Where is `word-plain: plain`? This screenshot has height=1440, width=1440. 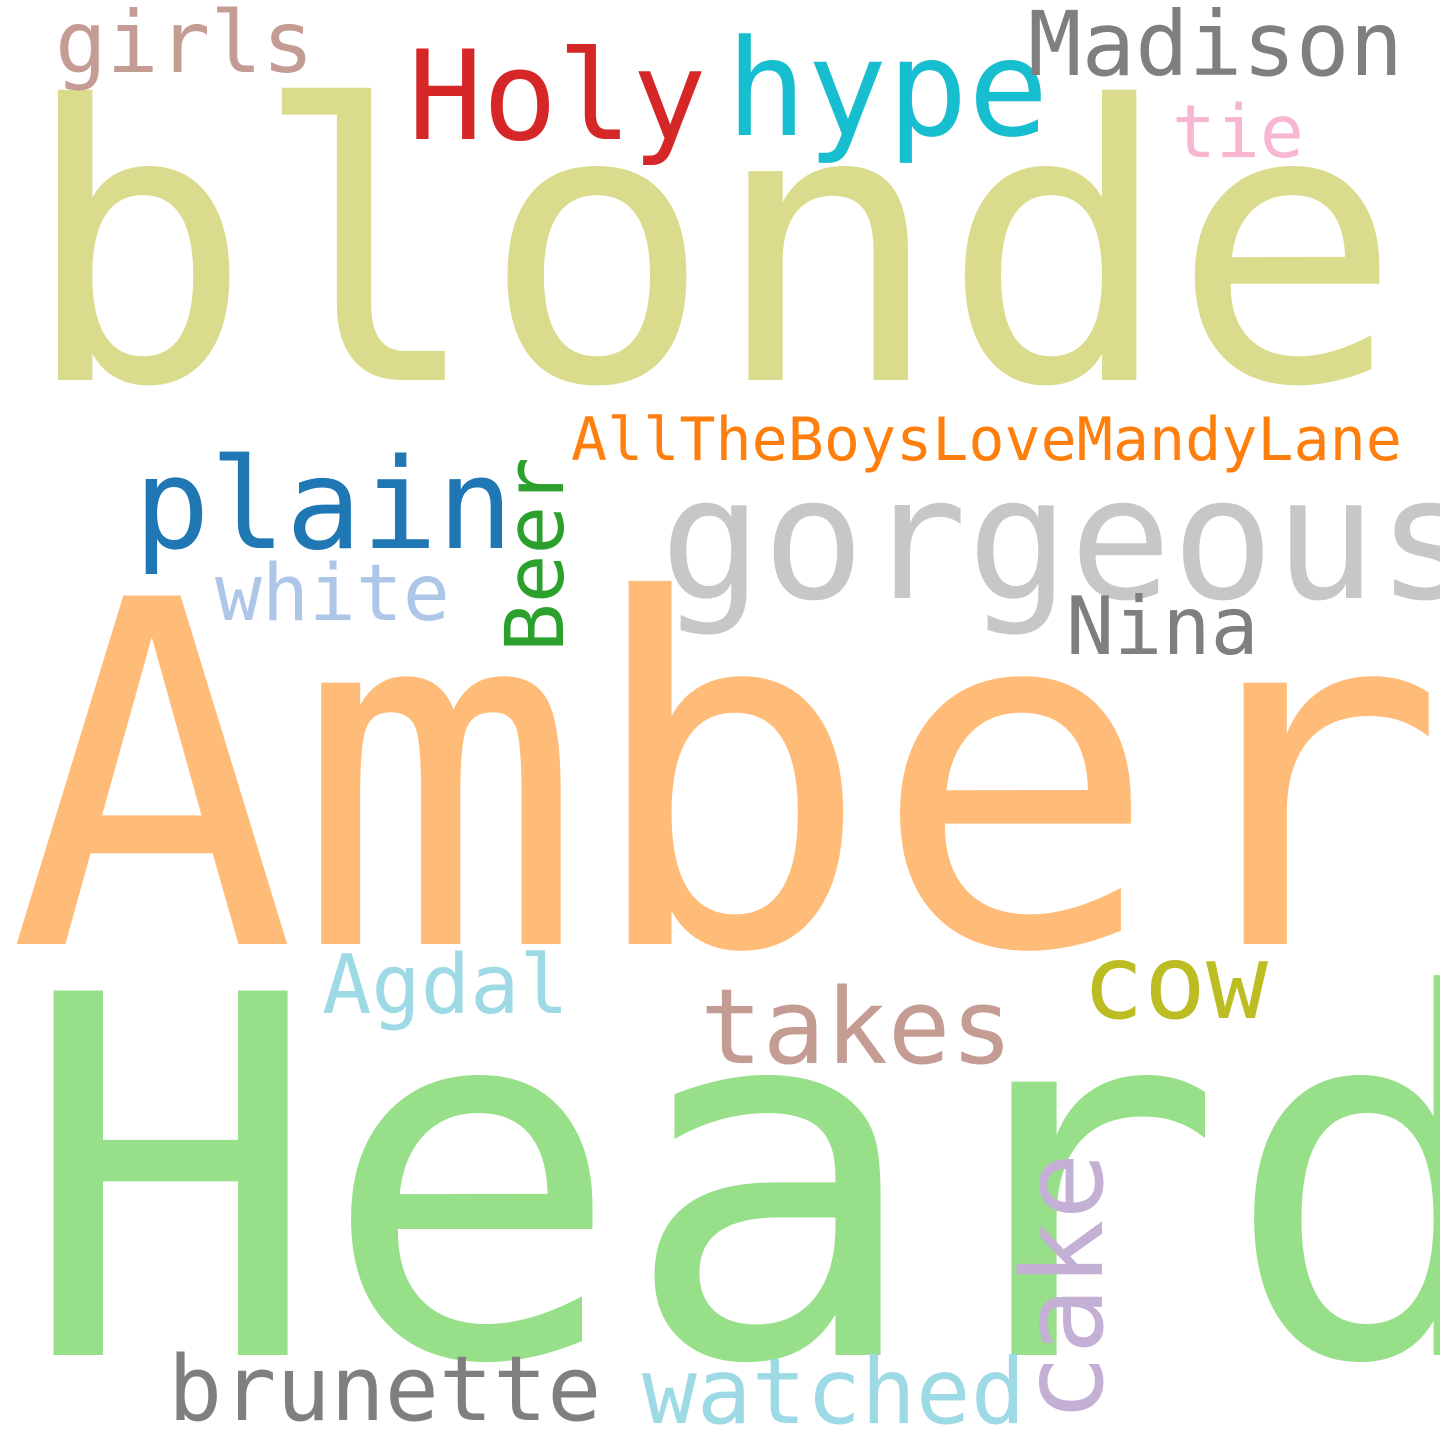
word-plain: plain is located at coordinates (324, 504).